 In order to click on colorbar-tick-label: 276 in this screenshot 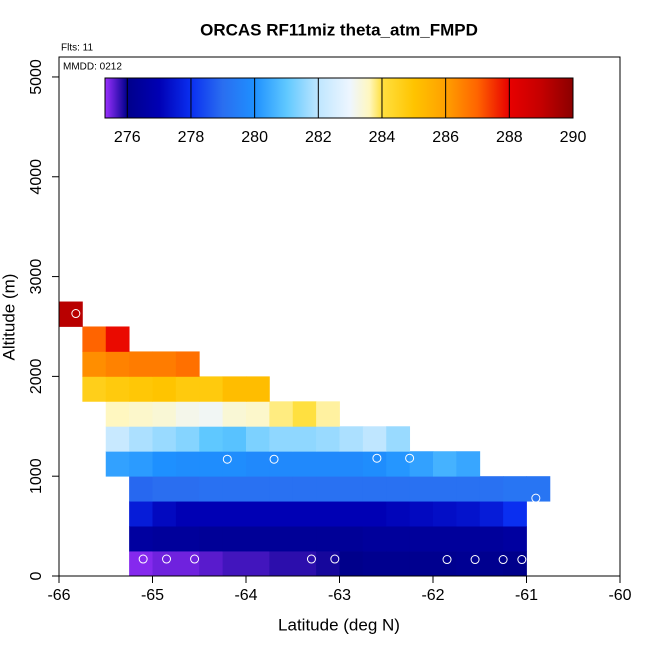, I will do `click(127, 137)`.